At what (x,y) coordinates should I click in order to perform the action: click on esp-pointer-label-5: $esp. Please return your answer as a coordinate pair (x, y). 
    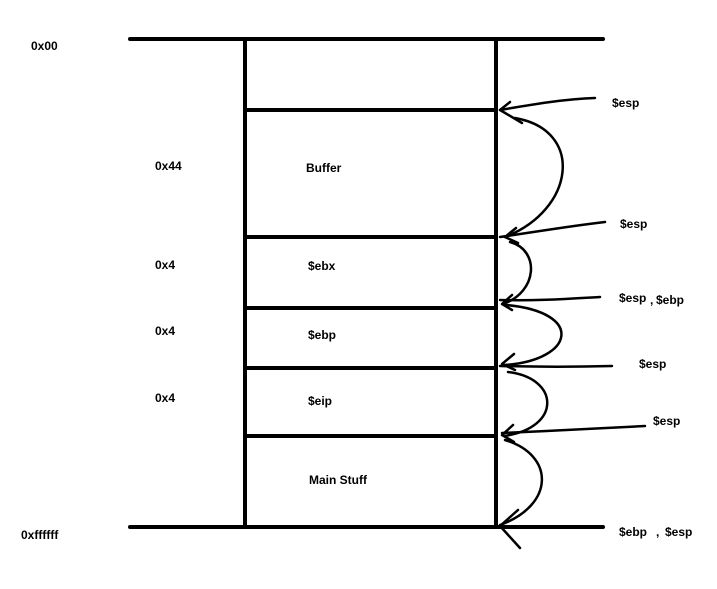
    Looking at the image, I should click on (667, 421).